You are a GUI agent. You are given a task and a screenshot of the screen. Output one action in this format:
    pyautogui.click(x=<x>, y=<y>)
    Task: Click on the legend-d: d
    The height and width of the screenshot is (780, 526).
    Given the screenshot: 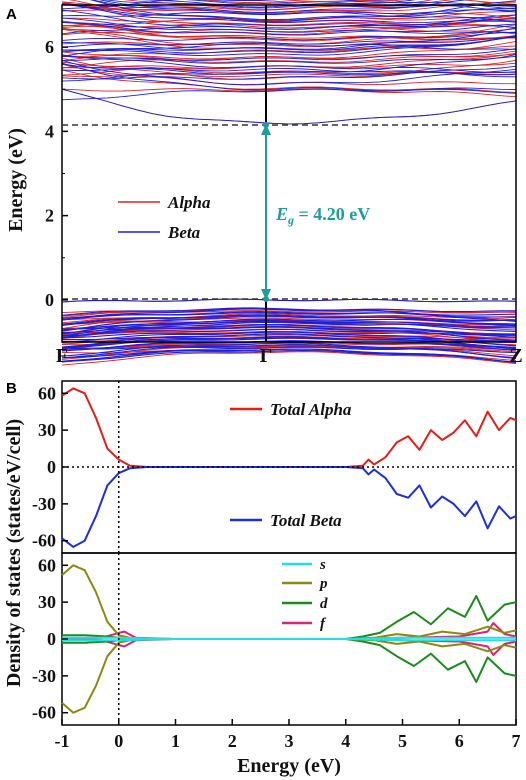 What is the action you would take?
    pyautogui.click(x=324, y=604)
    